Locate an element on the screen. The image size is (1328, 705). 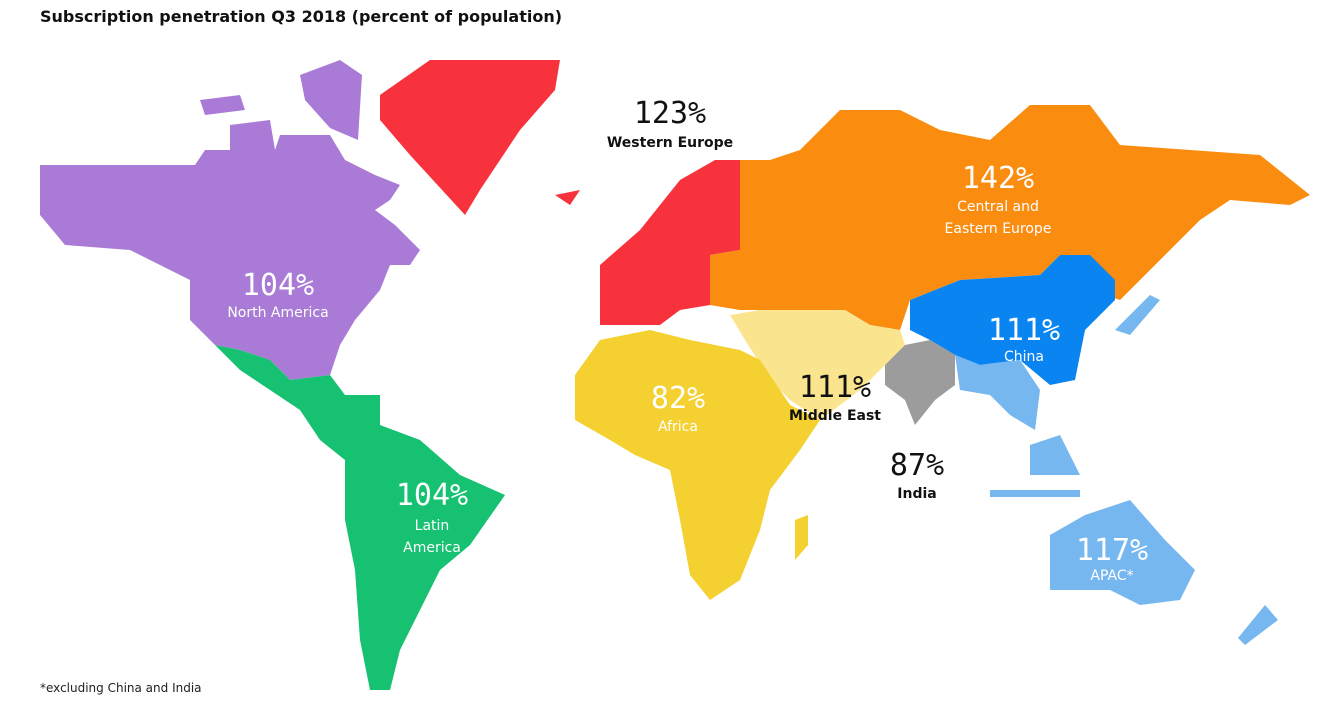
north-america-shape is located at coordinates (230, 257).